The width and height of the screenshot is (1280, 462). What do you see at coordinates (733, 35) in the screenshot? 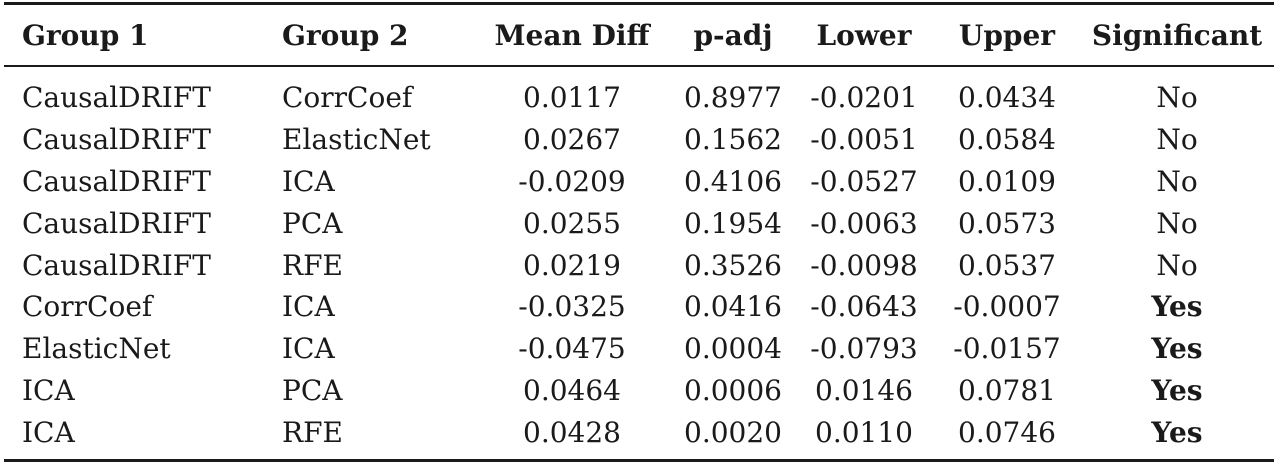
I see `header-p-adj: p-adj` at bounding box center [733, 35].